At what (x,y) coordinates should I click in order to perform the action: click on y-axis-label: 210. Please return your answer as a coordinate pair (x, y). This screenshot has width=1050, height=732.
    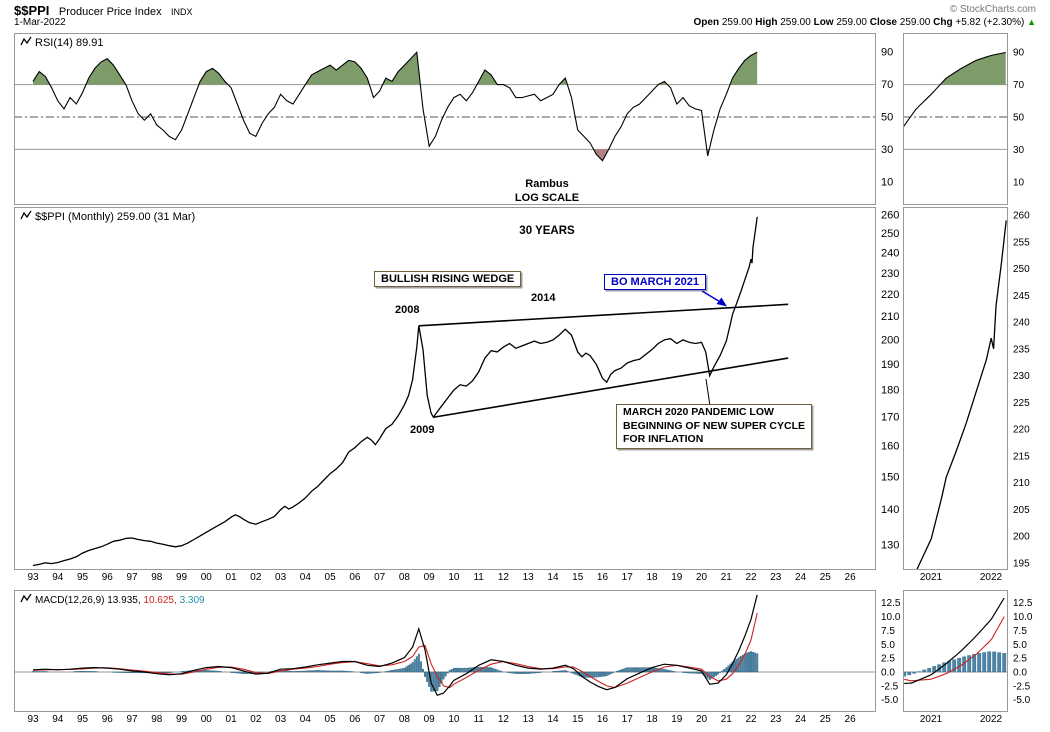
    Looking at the image, I should click on (1021, 483).